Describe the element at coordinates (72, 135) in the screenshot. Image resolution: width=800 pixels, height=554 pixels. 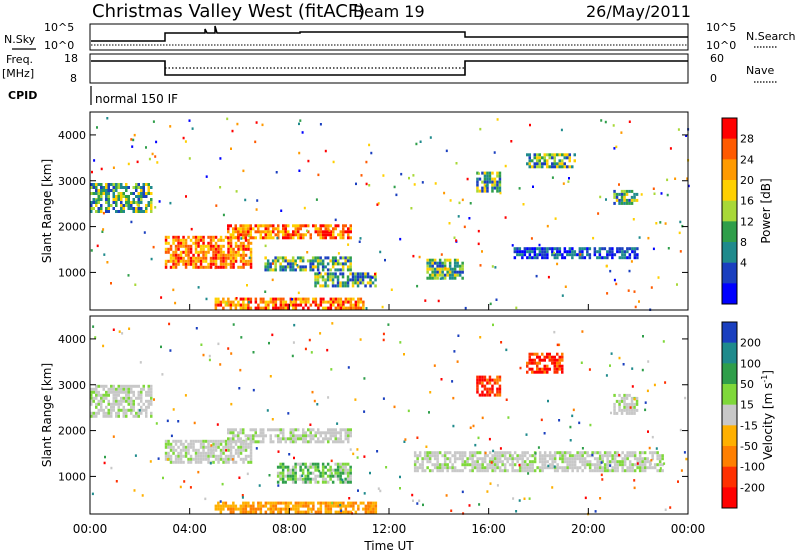
I see `power-y-tick-label: 4000` at that location.